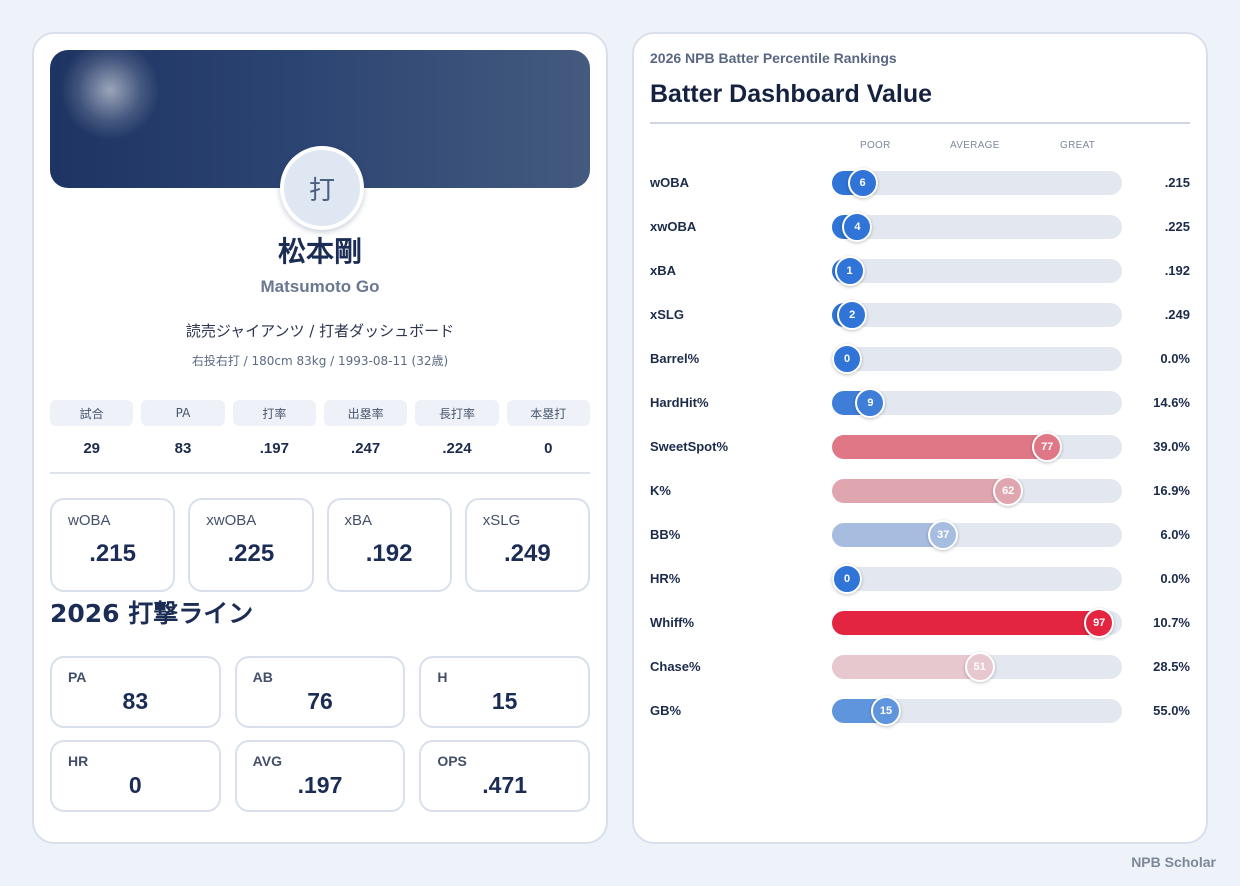 The image size is (1240, 886). I want to click on percentile-track: 15, so click(977, 711).